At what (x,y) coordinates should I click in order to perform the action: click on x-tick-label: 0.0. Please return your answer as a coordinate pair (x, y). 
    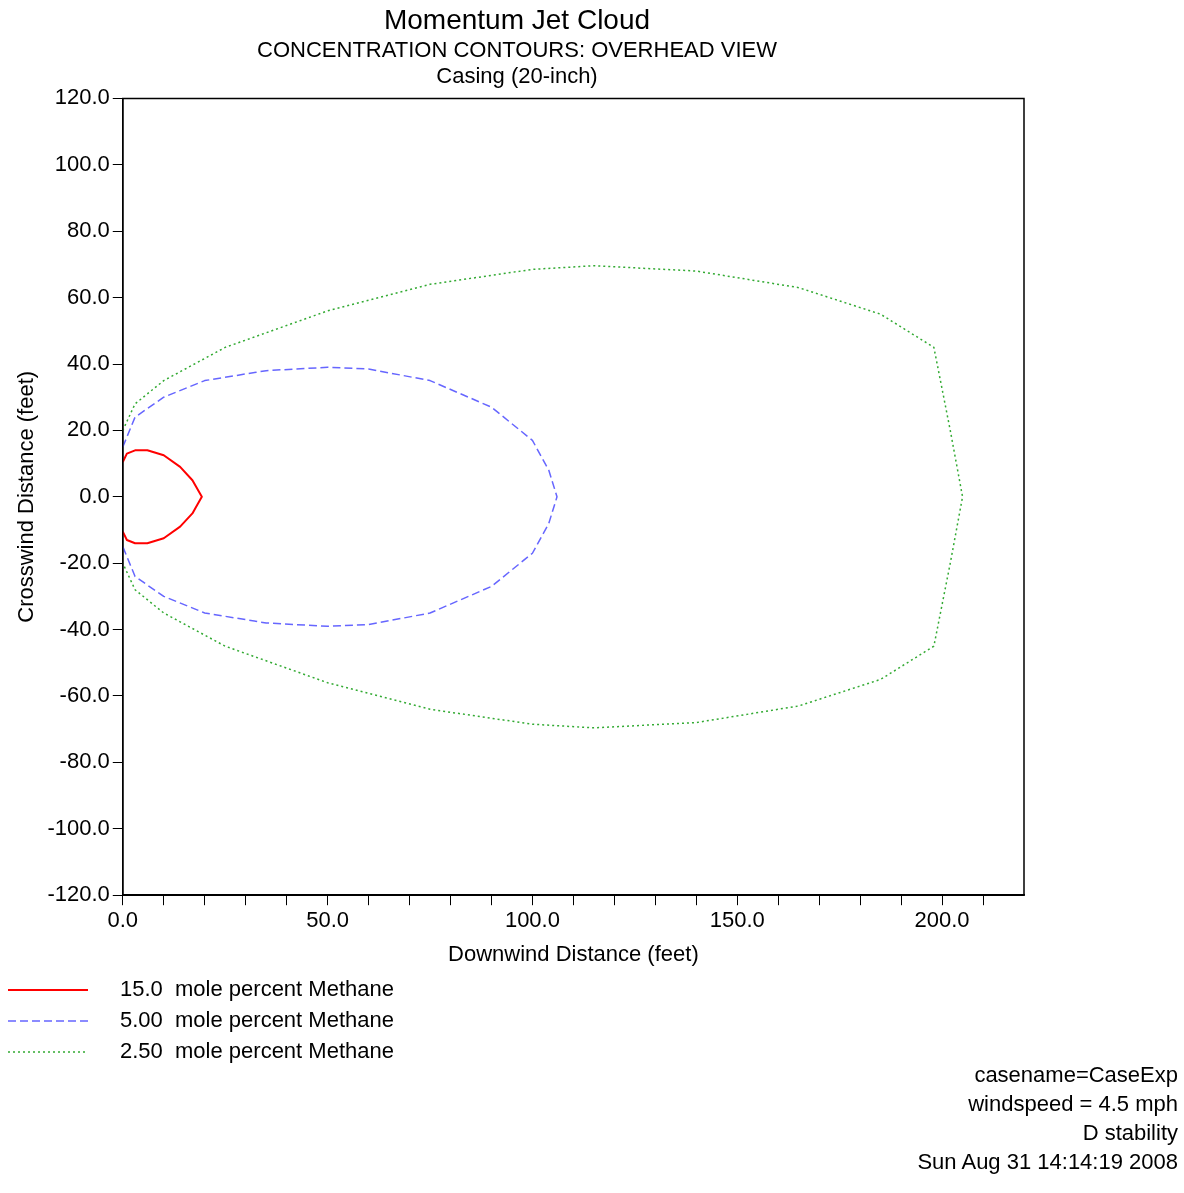
    Looking at the image, I should click on (123, 920).